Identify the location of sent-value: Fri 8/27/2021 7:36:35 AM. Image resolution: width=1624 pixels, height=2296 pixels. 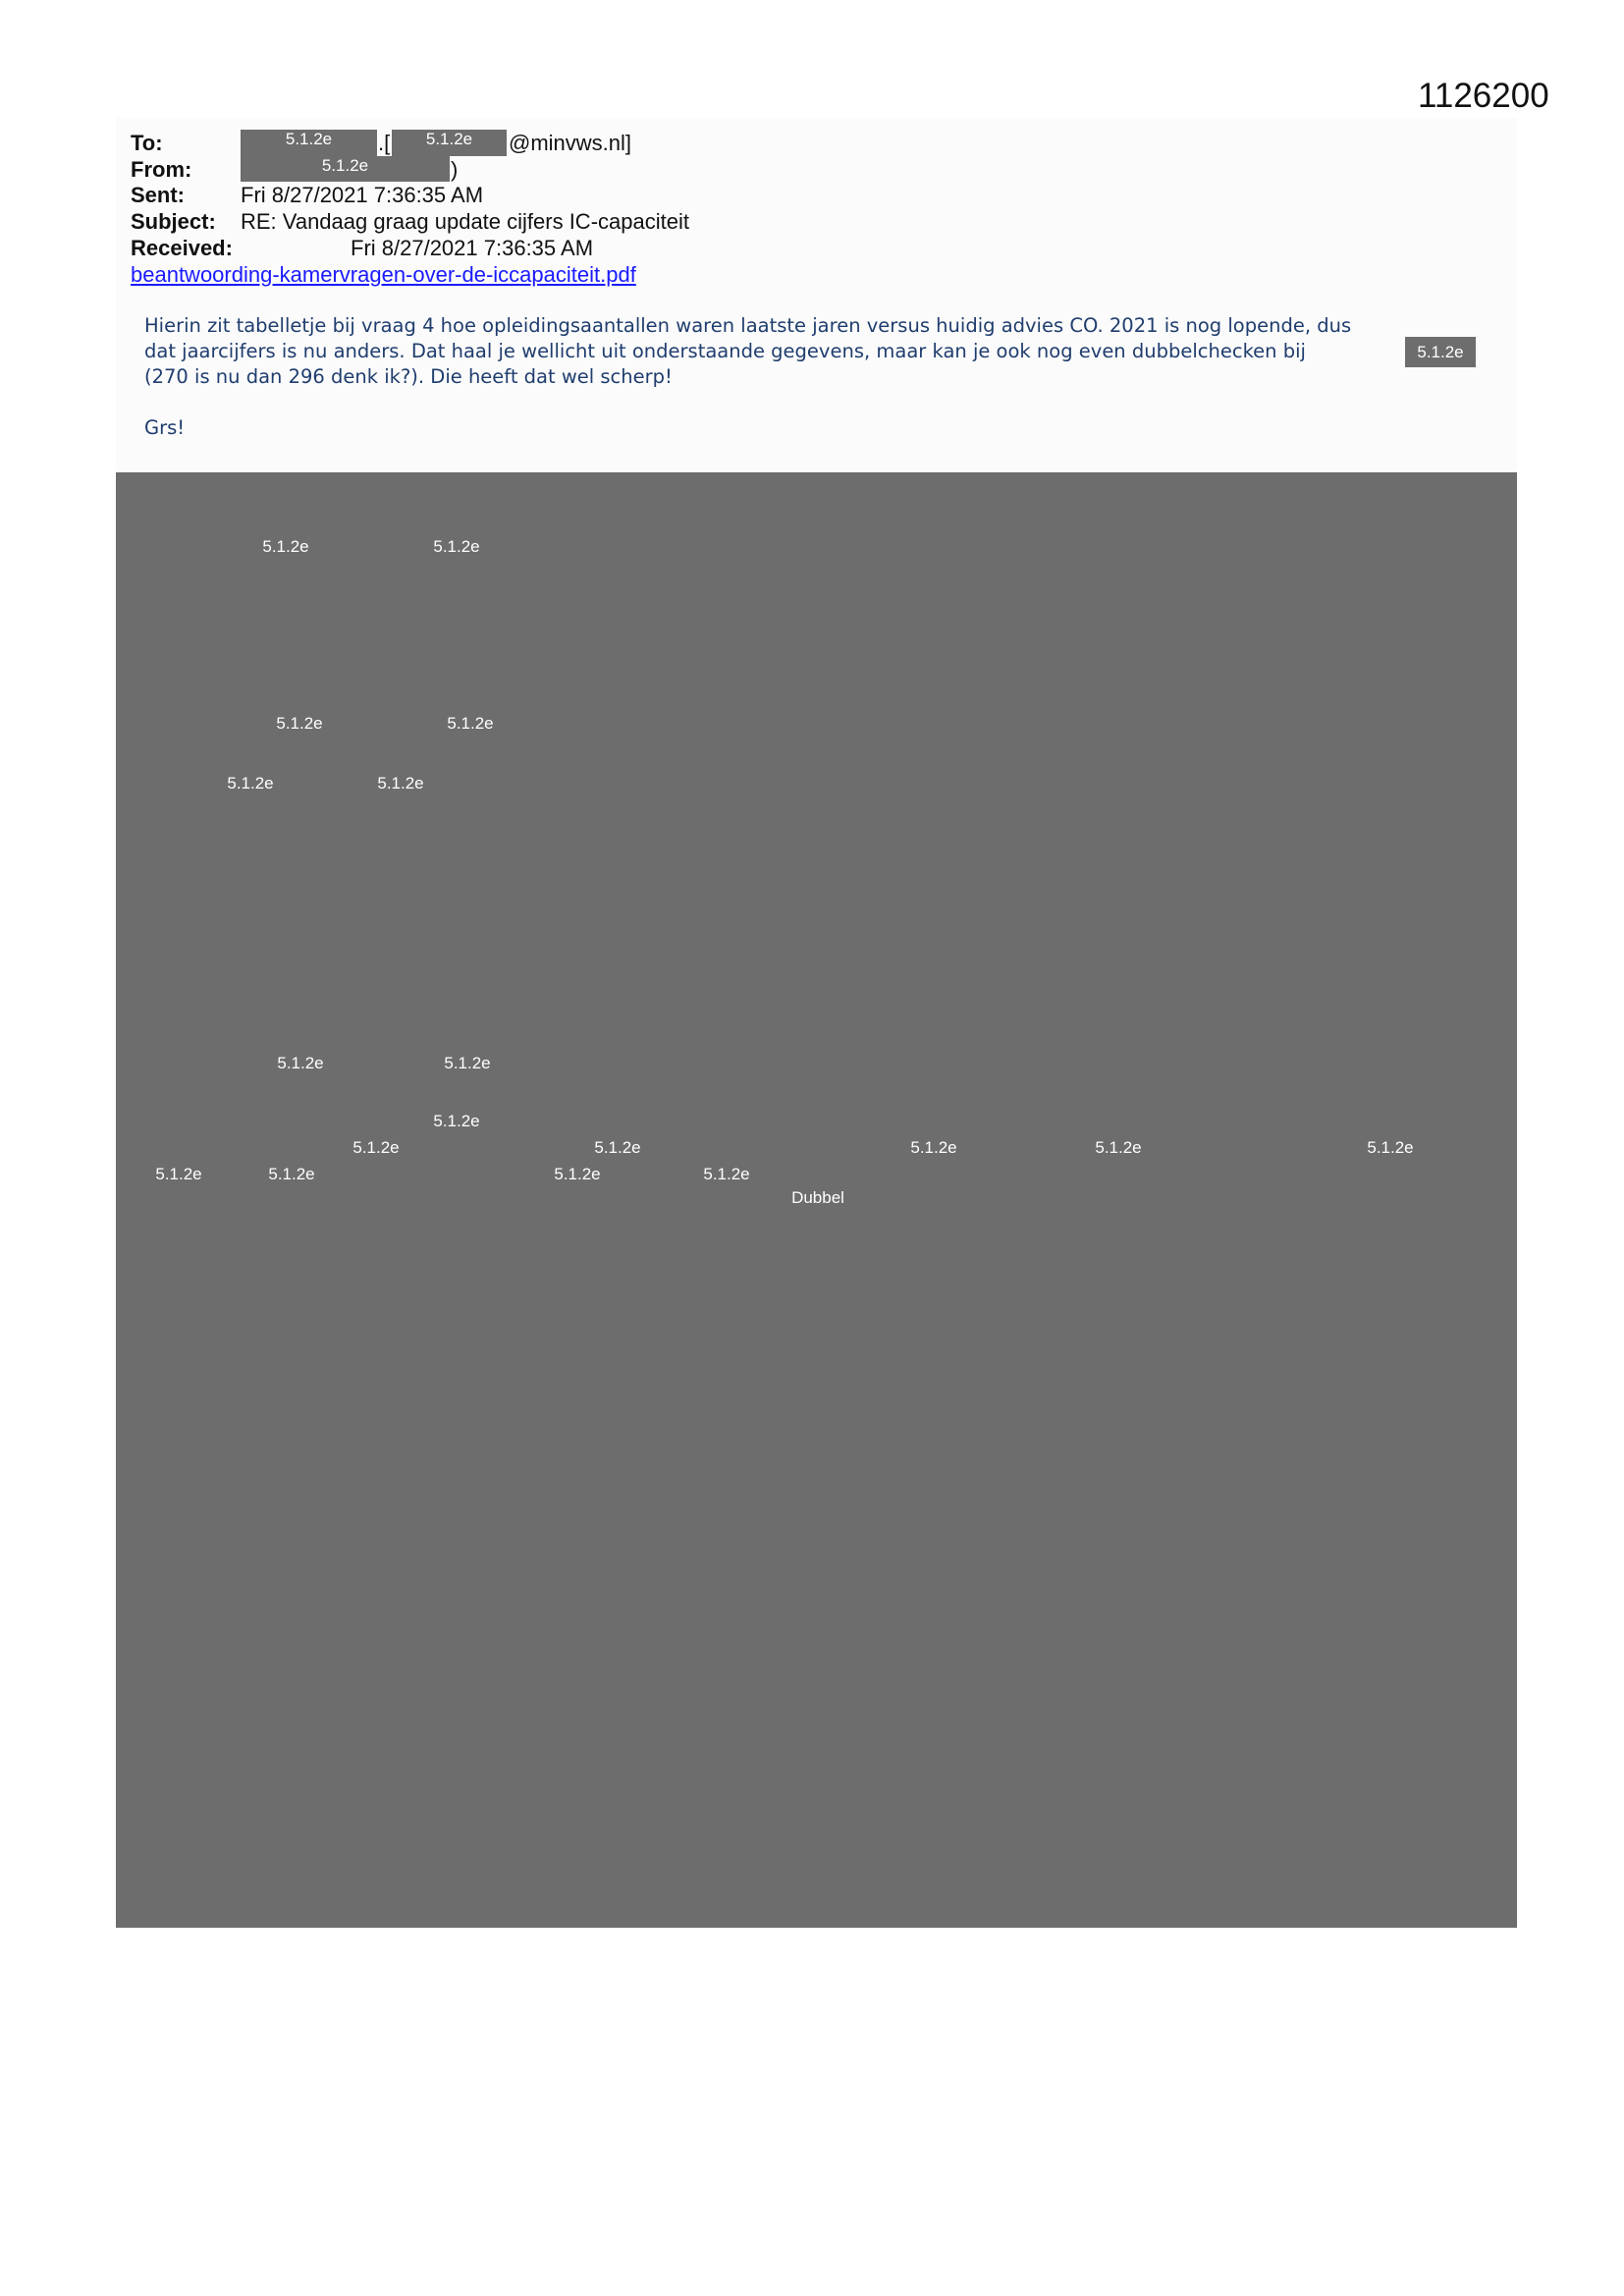
(362, 195).